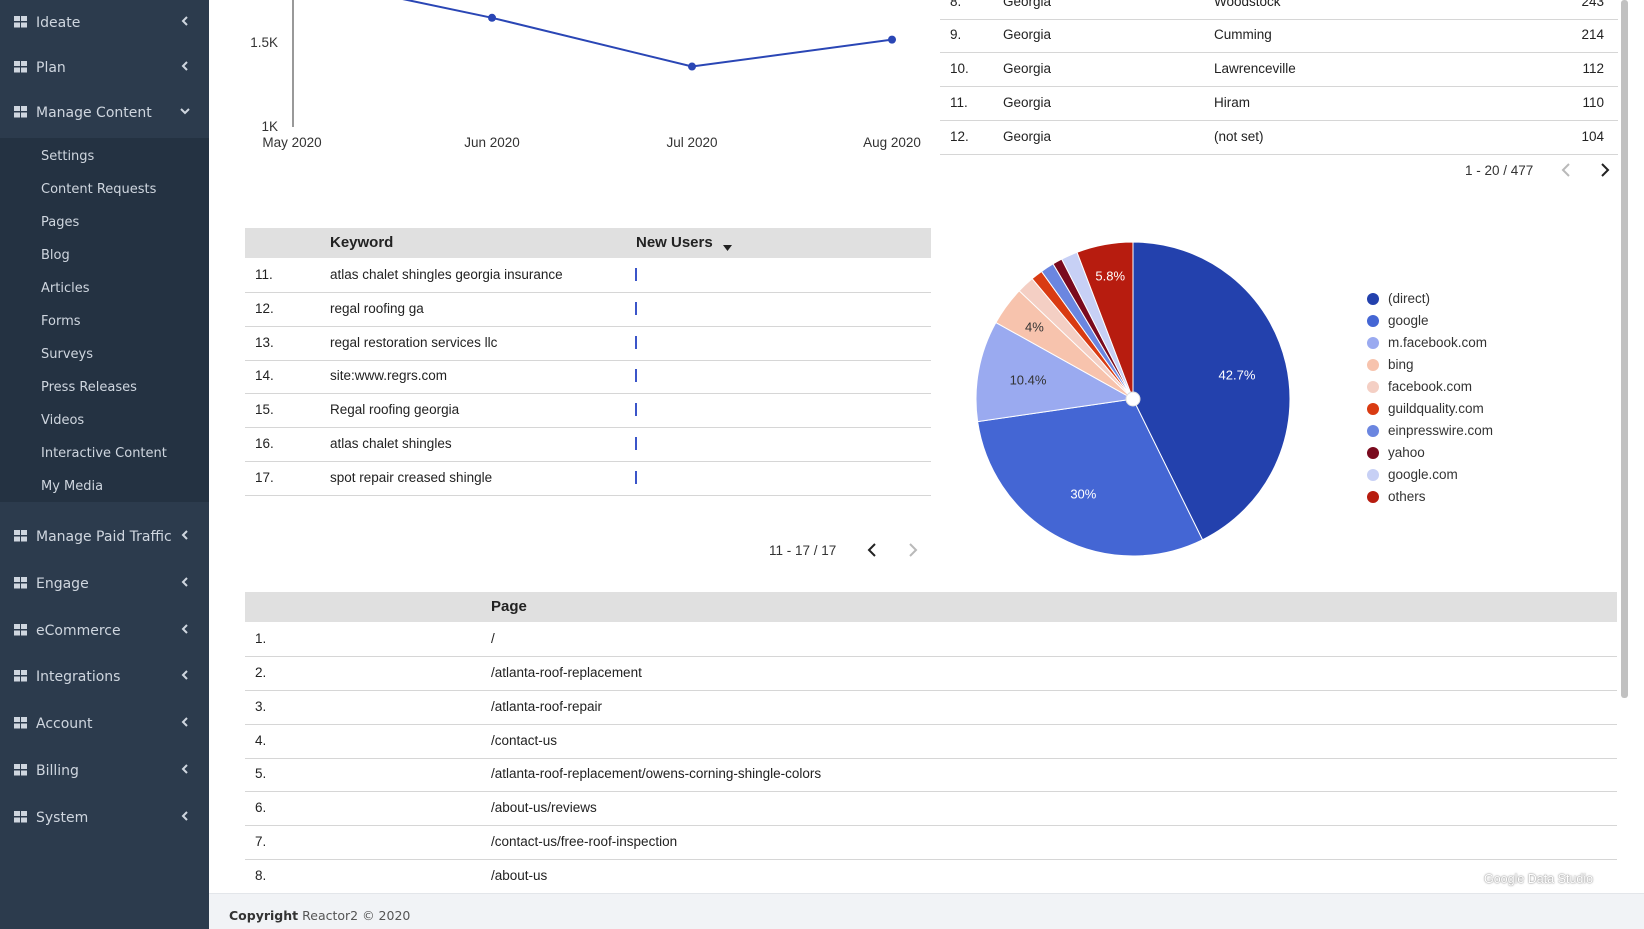 The image size is (1644, 929). What do you see at coordinates (391, 443) in the screenshot?
I see `keyword-row-text: atlas chalet shingles` at bounding box center [391, 443].